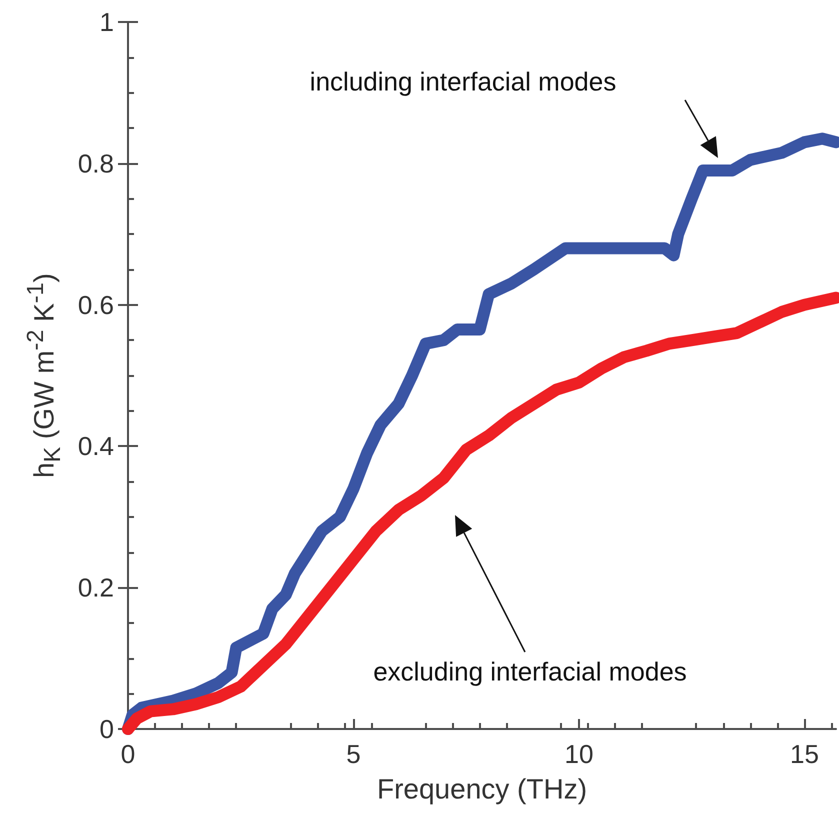 This screenshot has width=839, height=835. I want to click on y-tick-label: 1, so click(107, 22).